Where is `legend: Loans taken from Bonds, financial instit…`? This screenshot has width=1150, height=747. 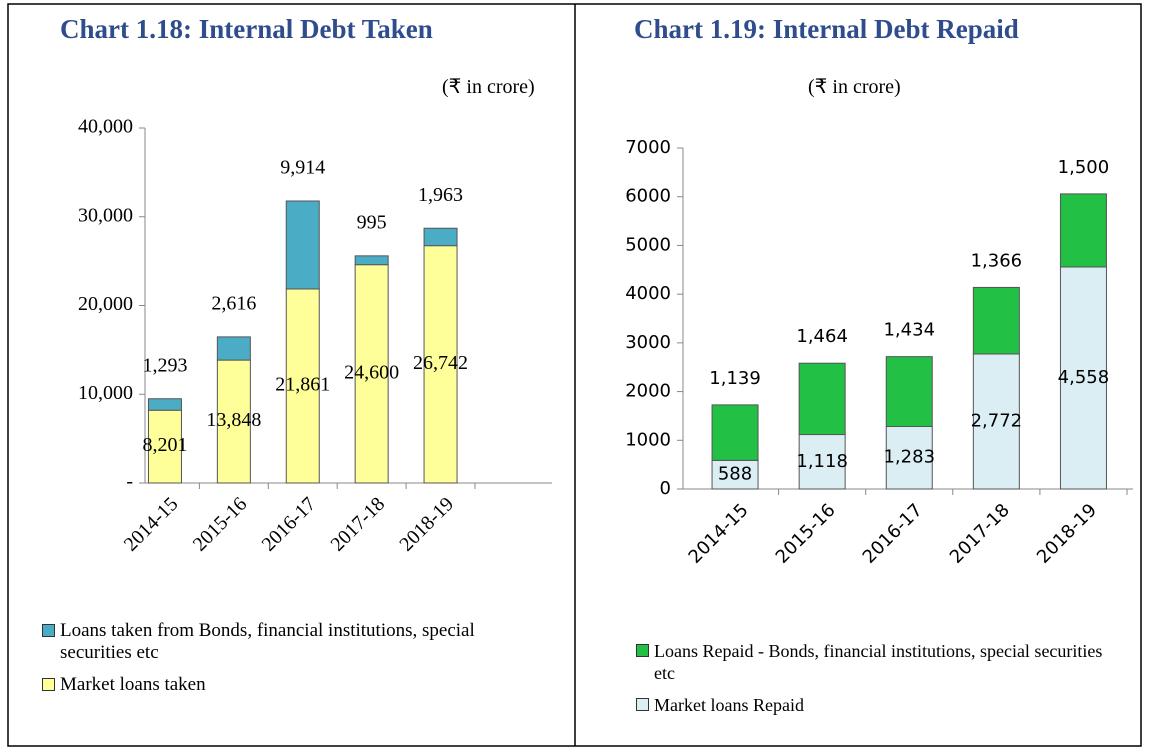 legend: Loans taken from Bonds, financial instit… is located at coordinates (292, 660).